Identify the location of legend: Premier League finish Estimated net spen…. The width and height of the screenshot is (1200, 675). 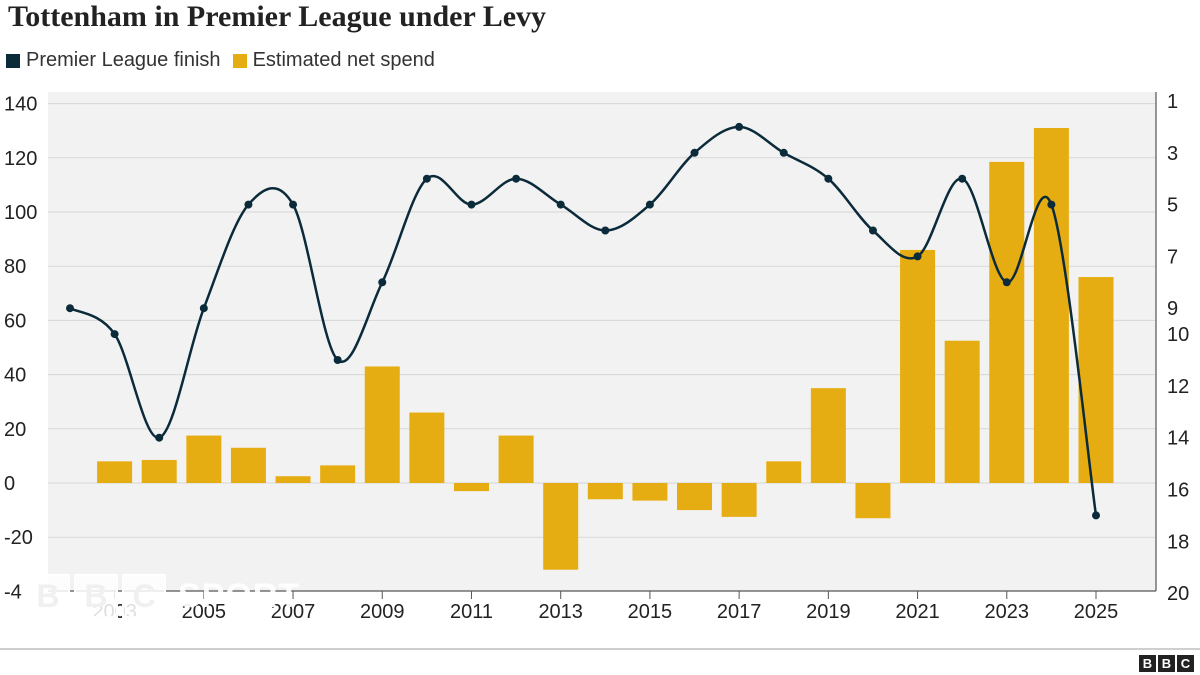
(226, 60).